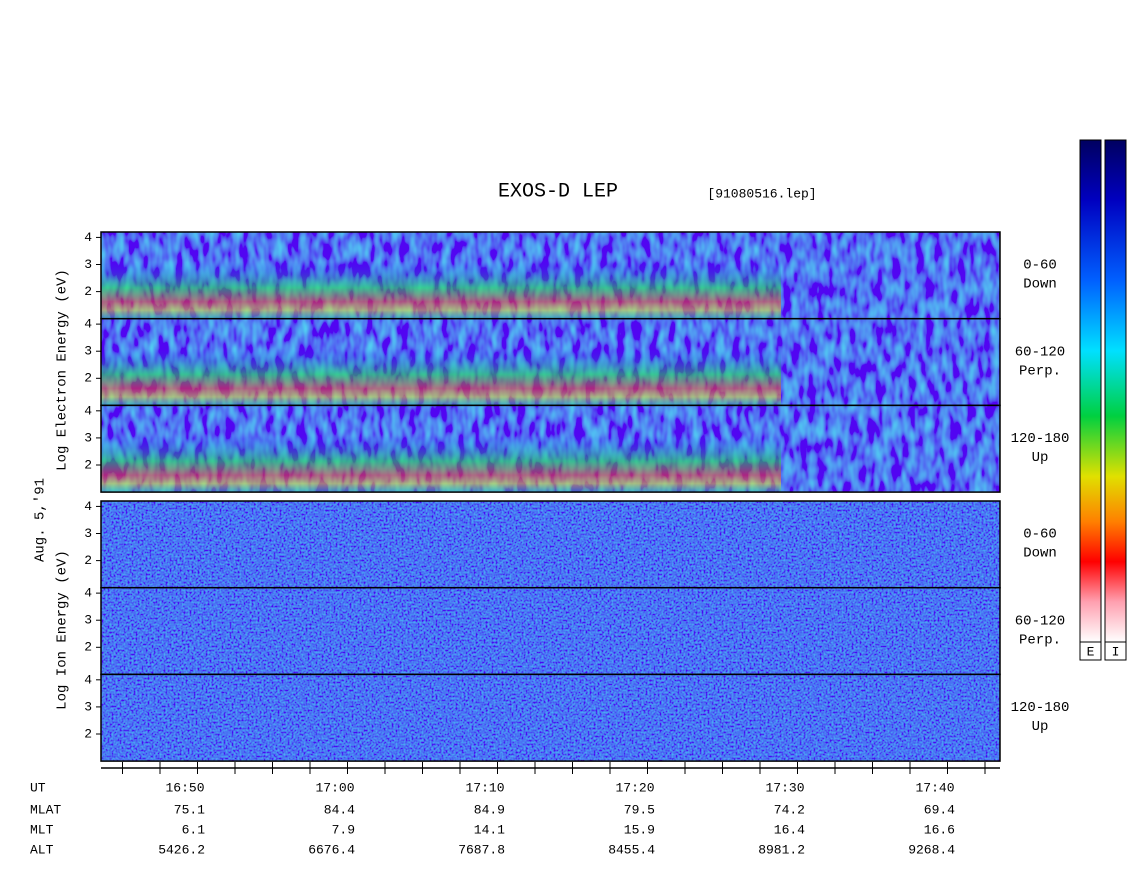  What do you see at coordinates (45, 809) in the screenshot?
I see `row-label: MLAT` at bounding box center [45, 809].